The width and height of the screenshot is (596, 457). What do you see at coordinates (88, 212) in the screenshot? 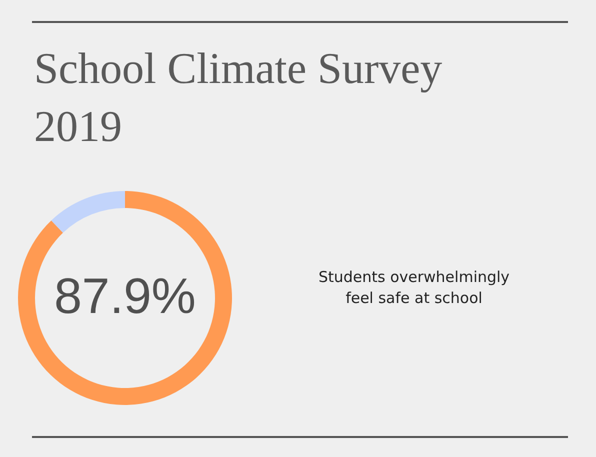
I see `donut-slice` at bounding box center [88, 212].